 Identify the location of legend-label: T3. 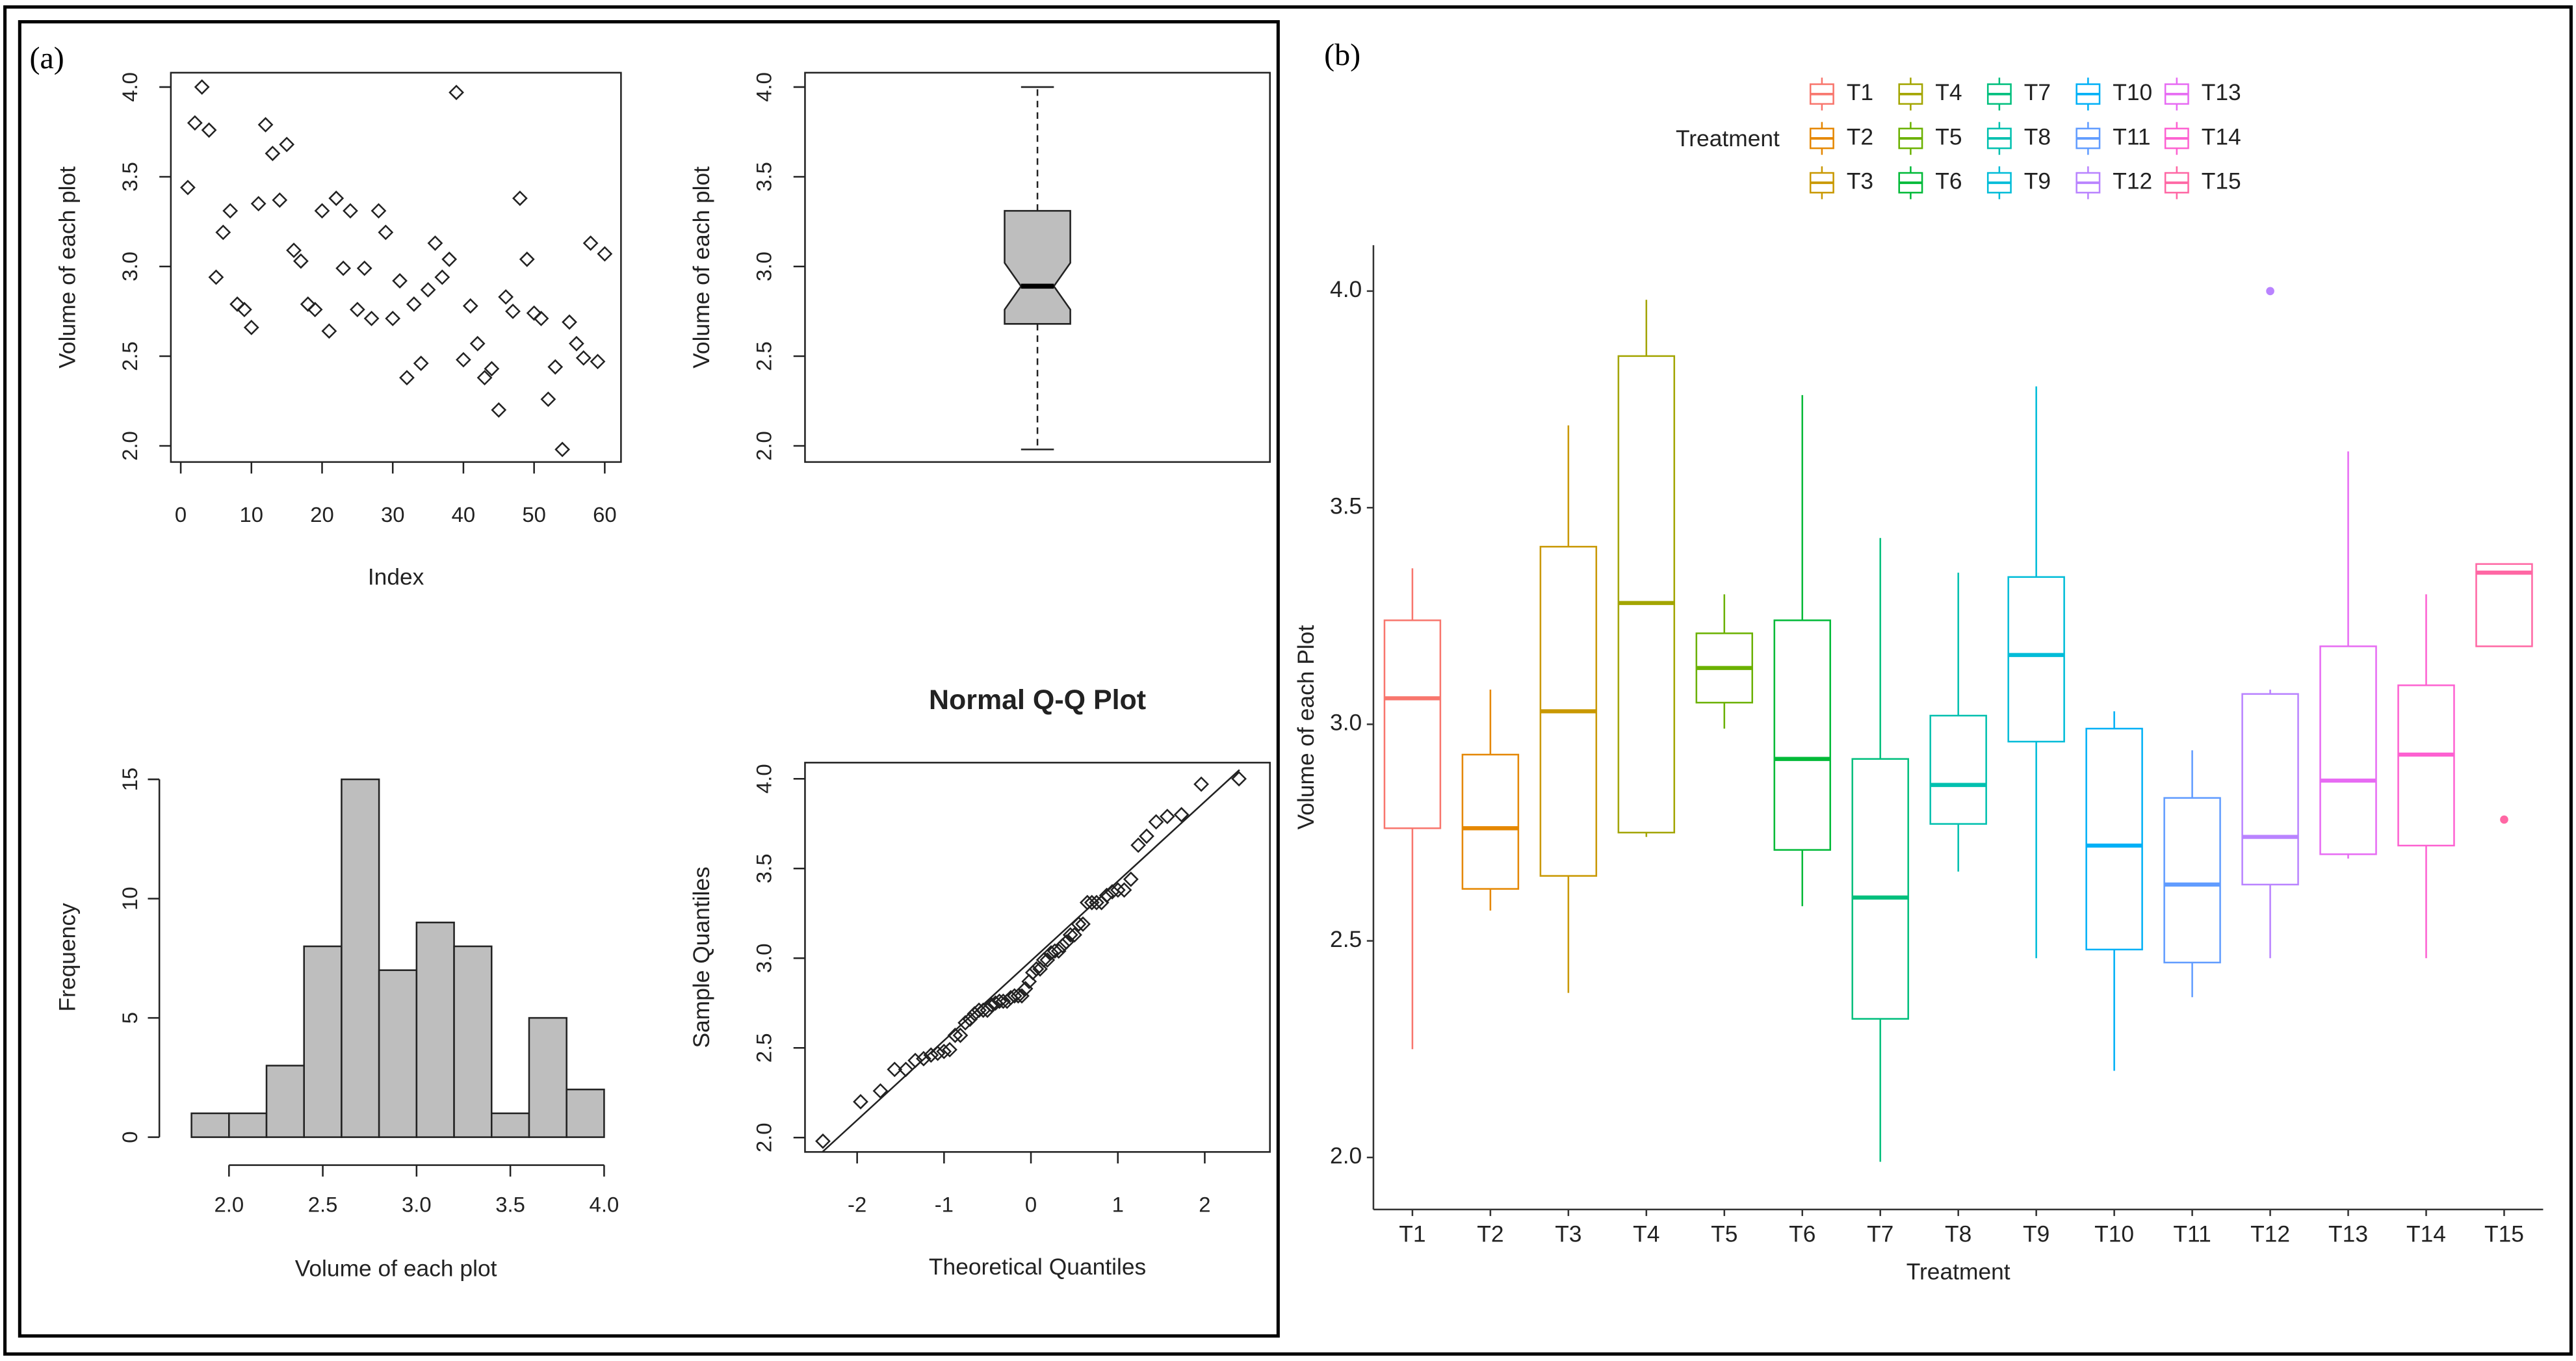
(1860, 181).